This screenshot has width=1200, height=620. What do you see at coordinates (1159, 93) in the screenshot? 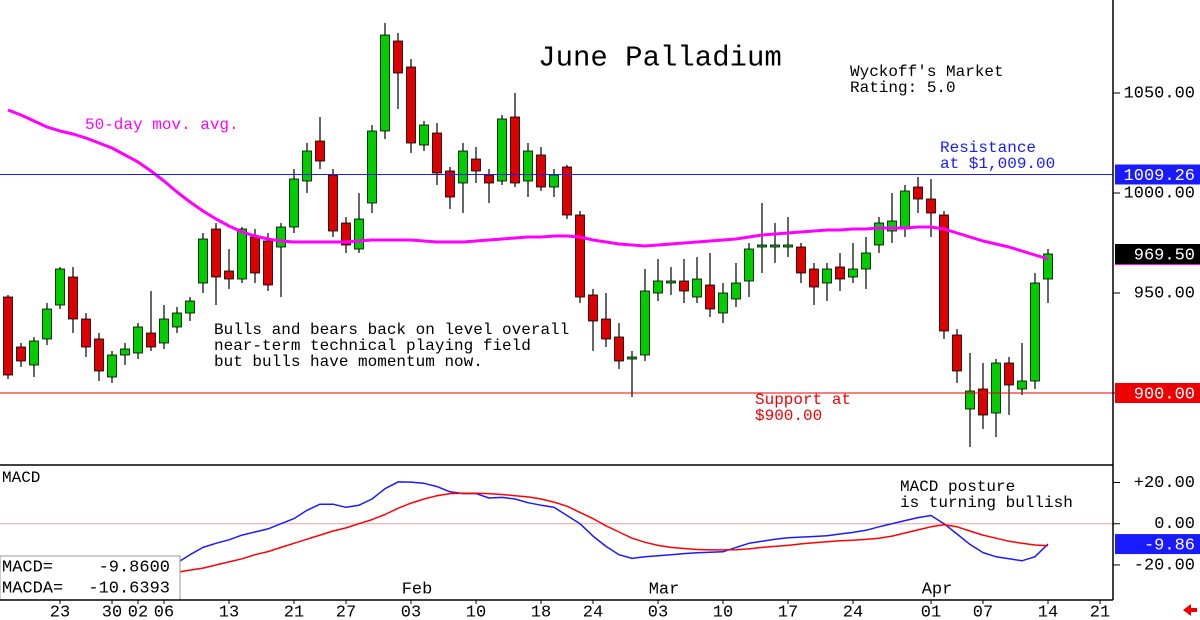
I see `y-tick-label: 1050.00` at bounding box center [1159, 93].